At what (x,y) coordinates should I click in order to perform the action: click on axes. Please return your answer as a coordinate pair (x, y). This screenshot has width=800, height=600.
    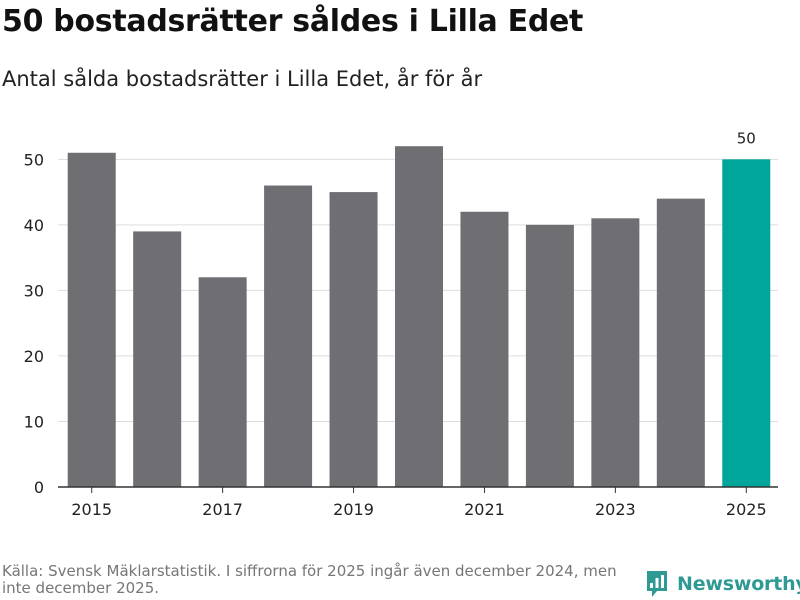
    Looking at the image, I should click on (418, 489).